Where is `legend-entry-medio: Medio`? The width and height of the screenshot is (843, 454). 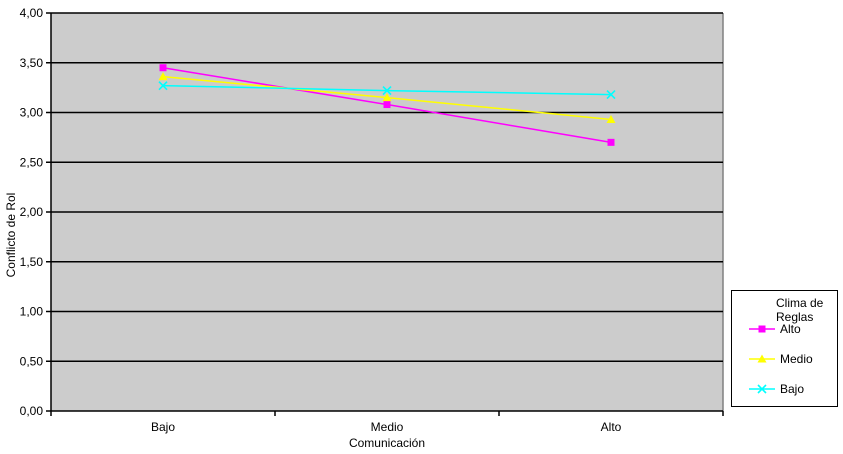
legend-entry-medio: Medio is located at coordinates (784, 359).